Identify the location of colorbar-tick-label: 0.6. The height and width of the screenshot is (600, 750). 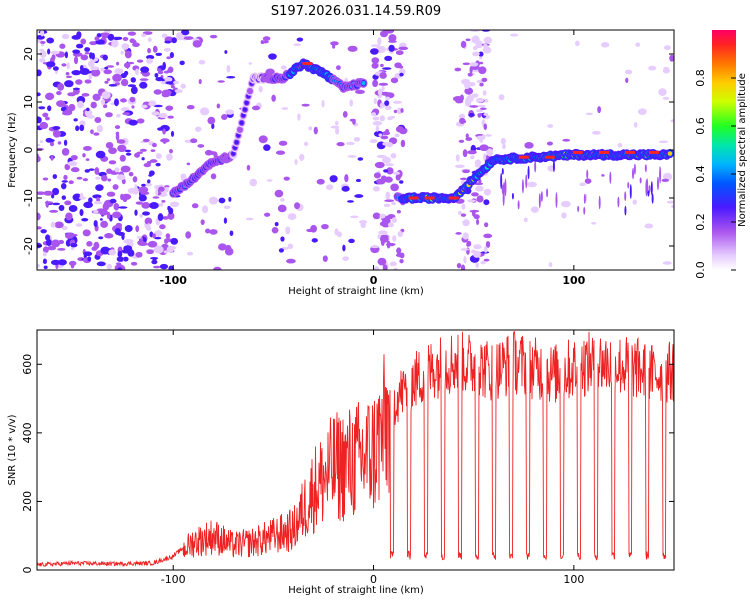
(700, 126).